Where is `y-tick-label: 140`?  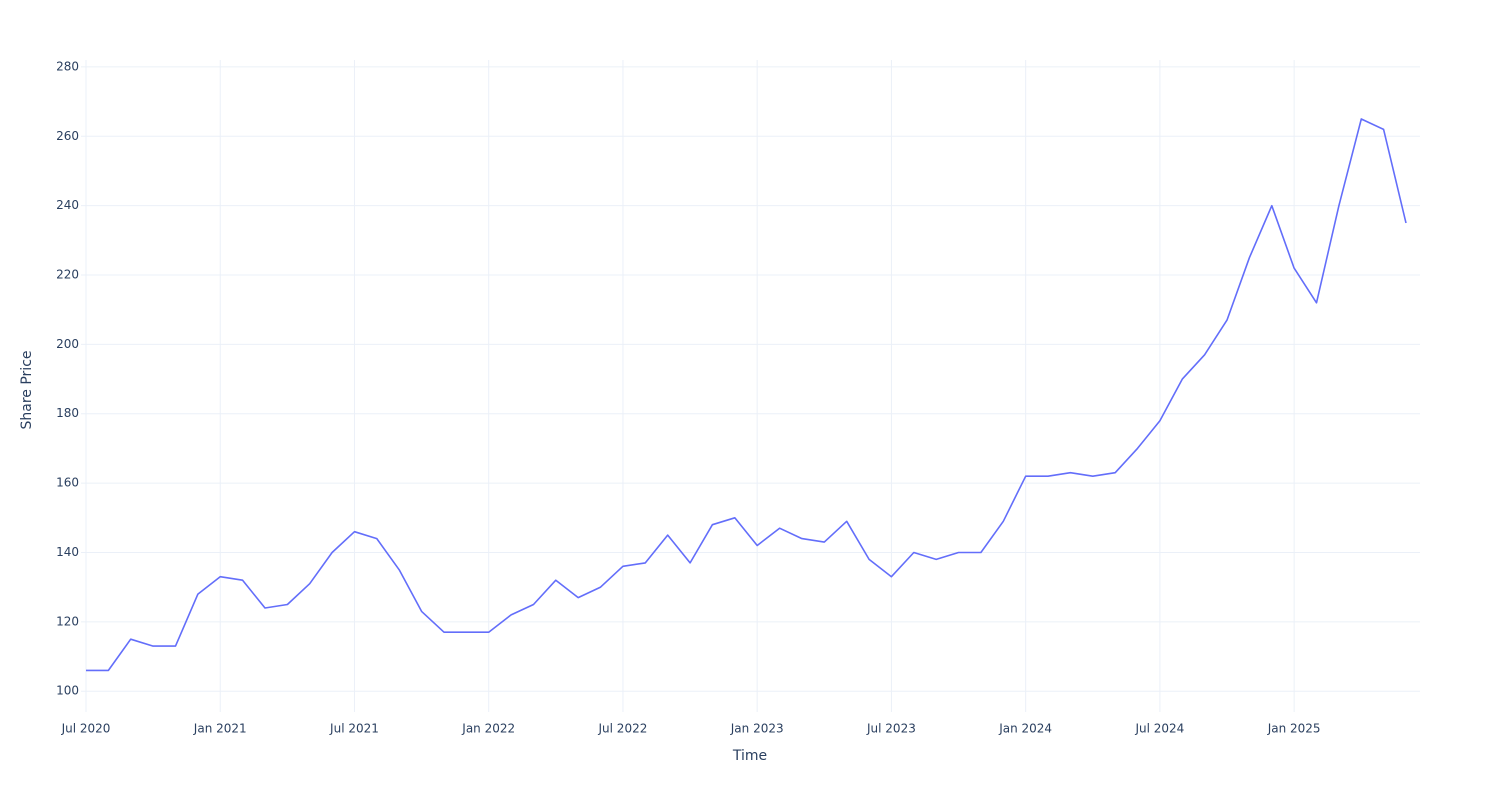
y-tick-label: 140 is located at coordinates (67, 552).